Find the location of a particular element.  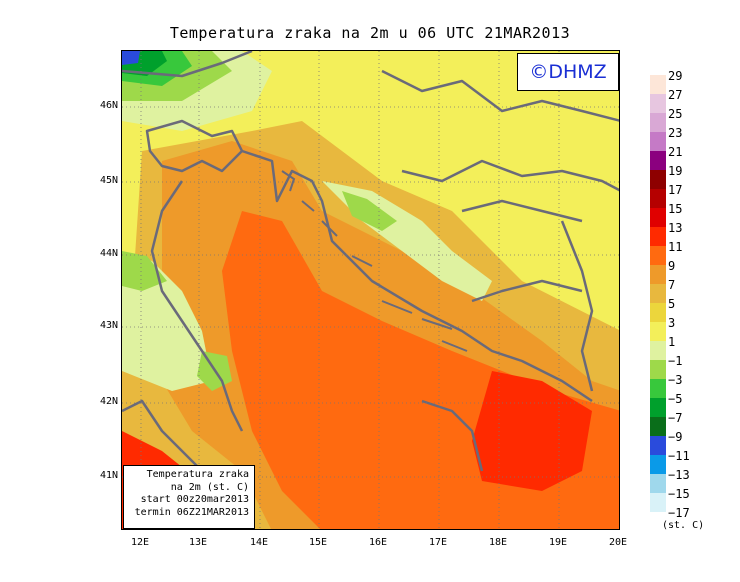

legend-label: −1 is located at coordinates (675, 361).